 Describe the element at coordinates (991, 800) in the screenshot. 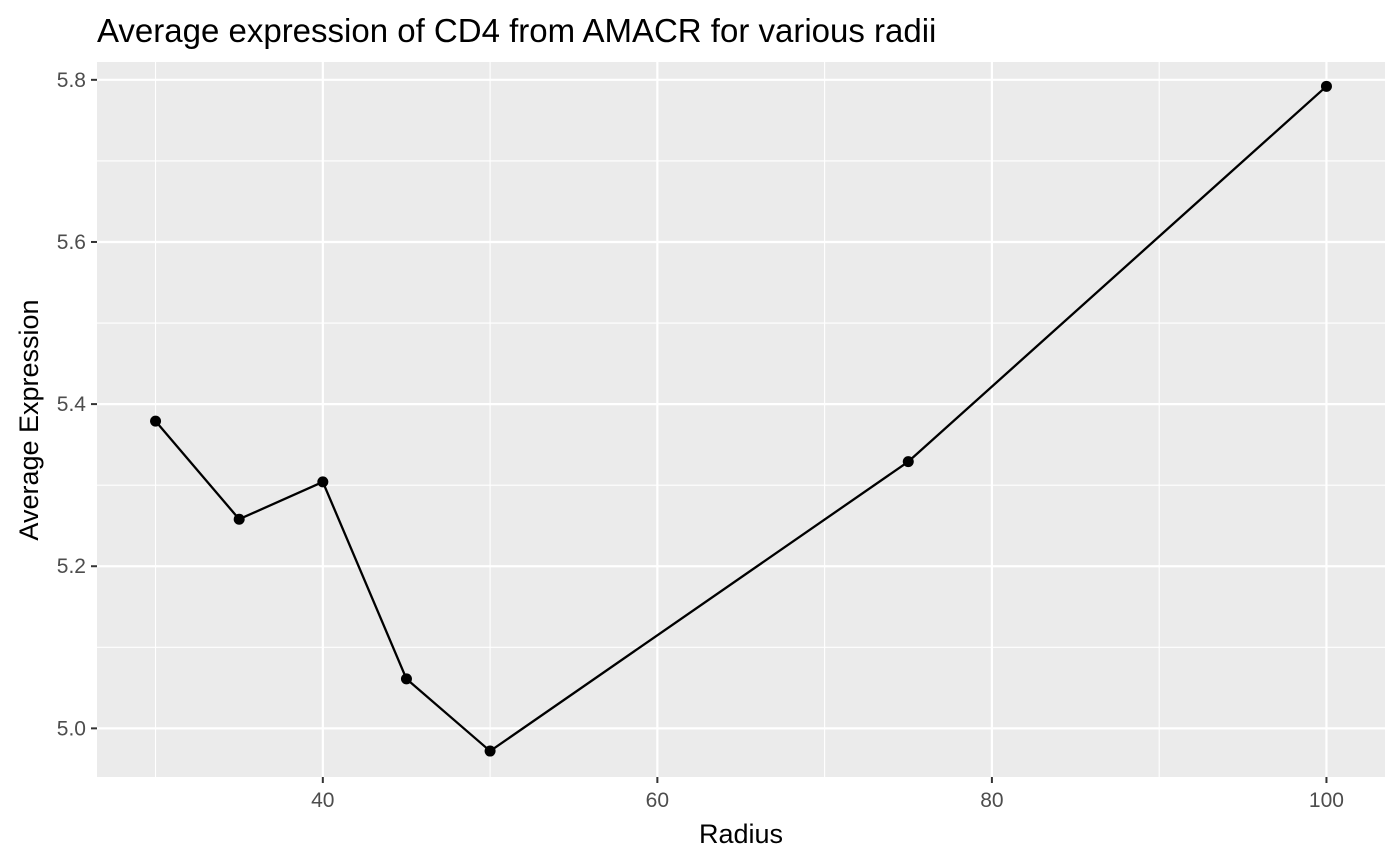

I see `x-tick-label: 80` at that location.